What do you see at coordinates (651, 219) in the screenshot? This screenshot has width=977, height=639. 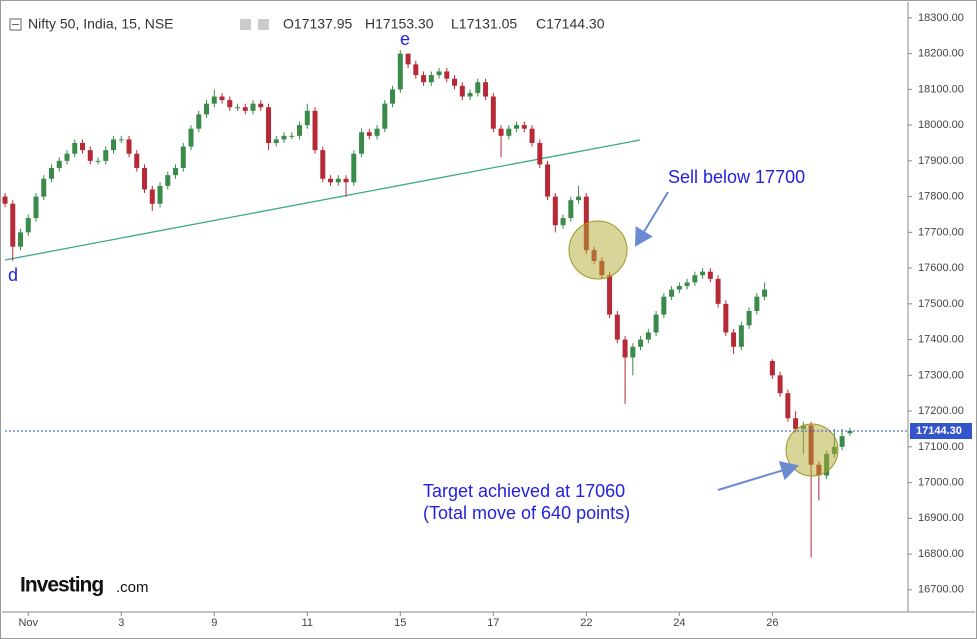 I see `arrow` at bounding box center [651, 219].